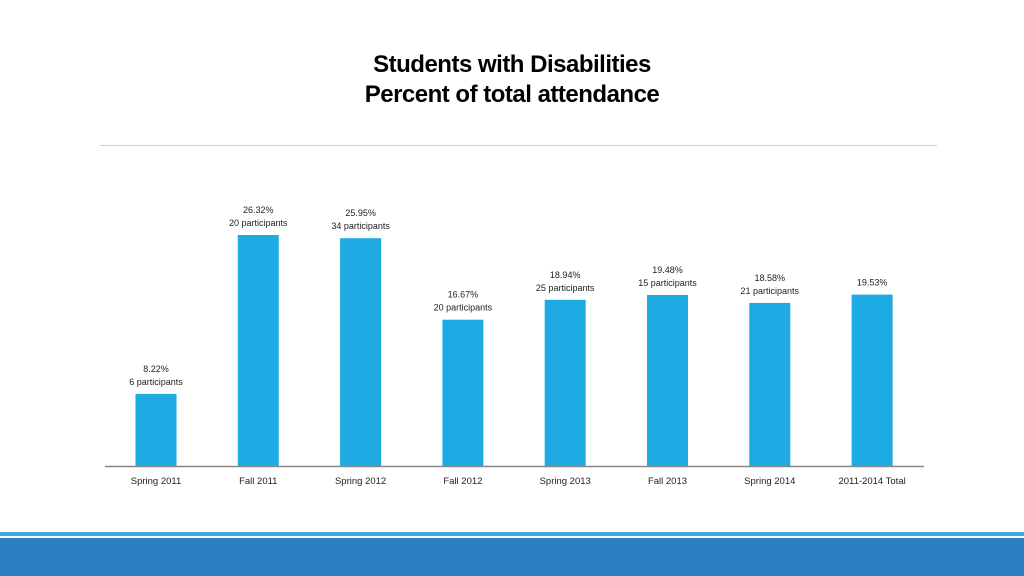 The height and width of the screenshot is (576, 1024). What do you see at coordinates (512, 94) in the screenshot?
I see `chart-title-line2: Percent of total attendance` at bounding box center [512, 94].